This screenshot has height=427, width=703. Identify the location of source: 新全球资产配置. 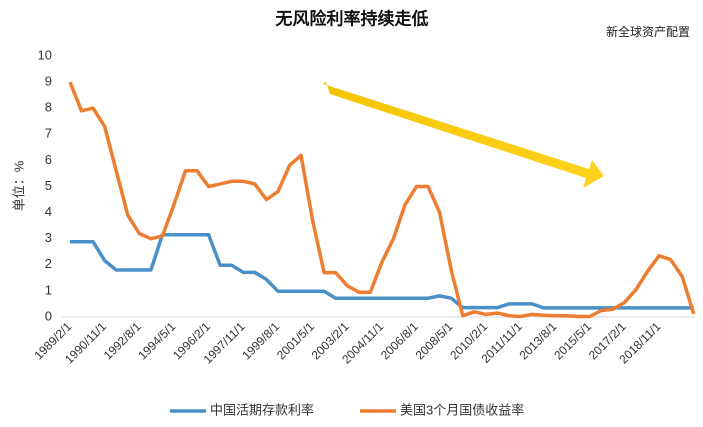
(648, 31).